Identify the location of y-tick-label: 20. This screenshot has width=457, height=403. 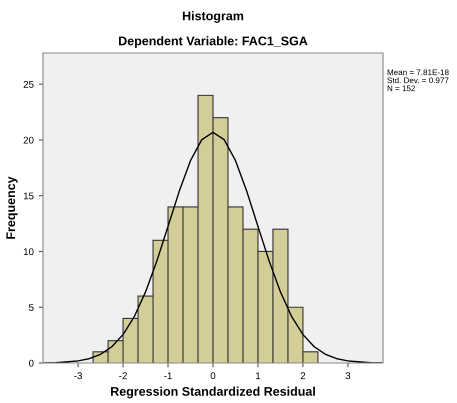
(29, 140).